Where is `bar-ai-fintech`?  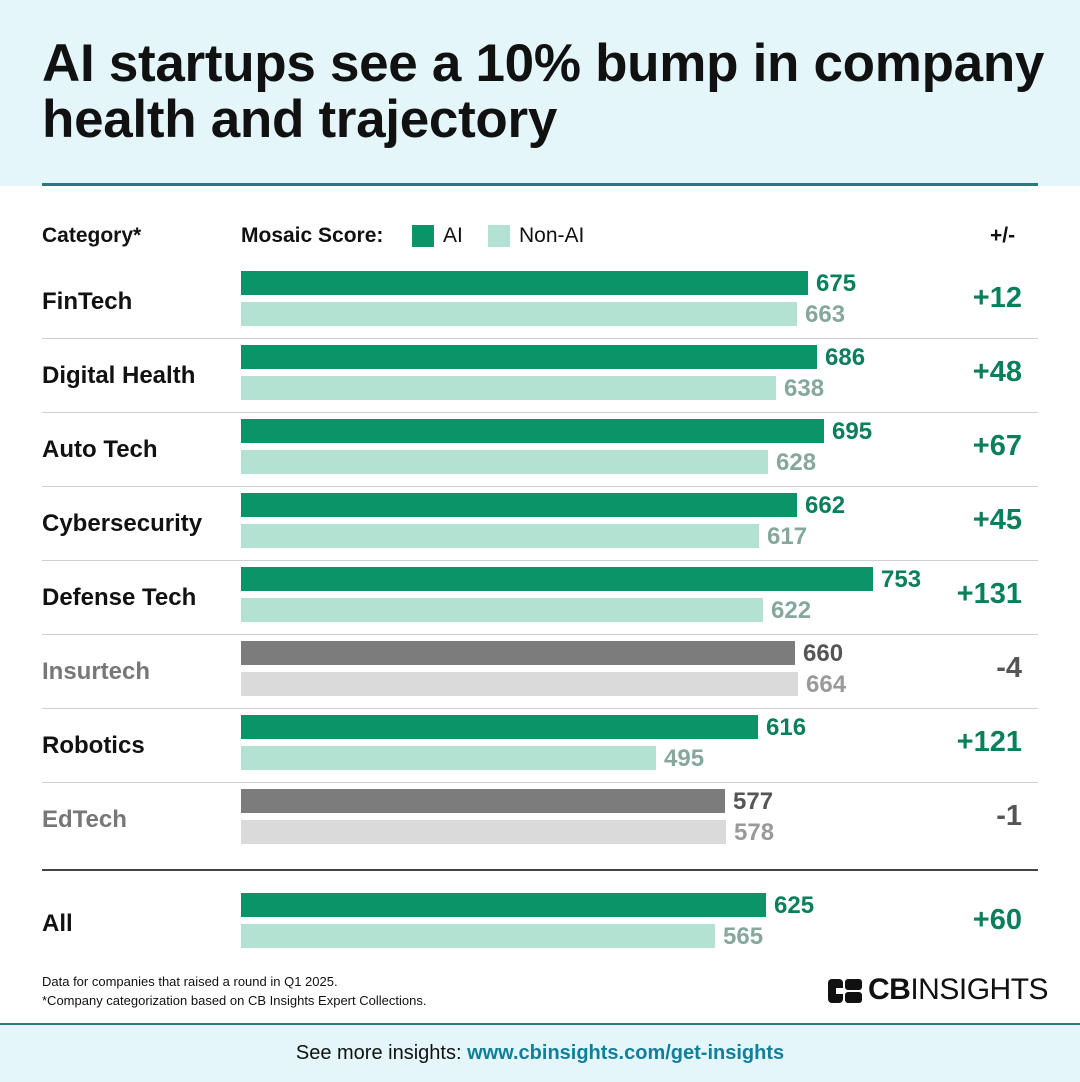
bar-ai-fintech is located at coordinates (524, 283).